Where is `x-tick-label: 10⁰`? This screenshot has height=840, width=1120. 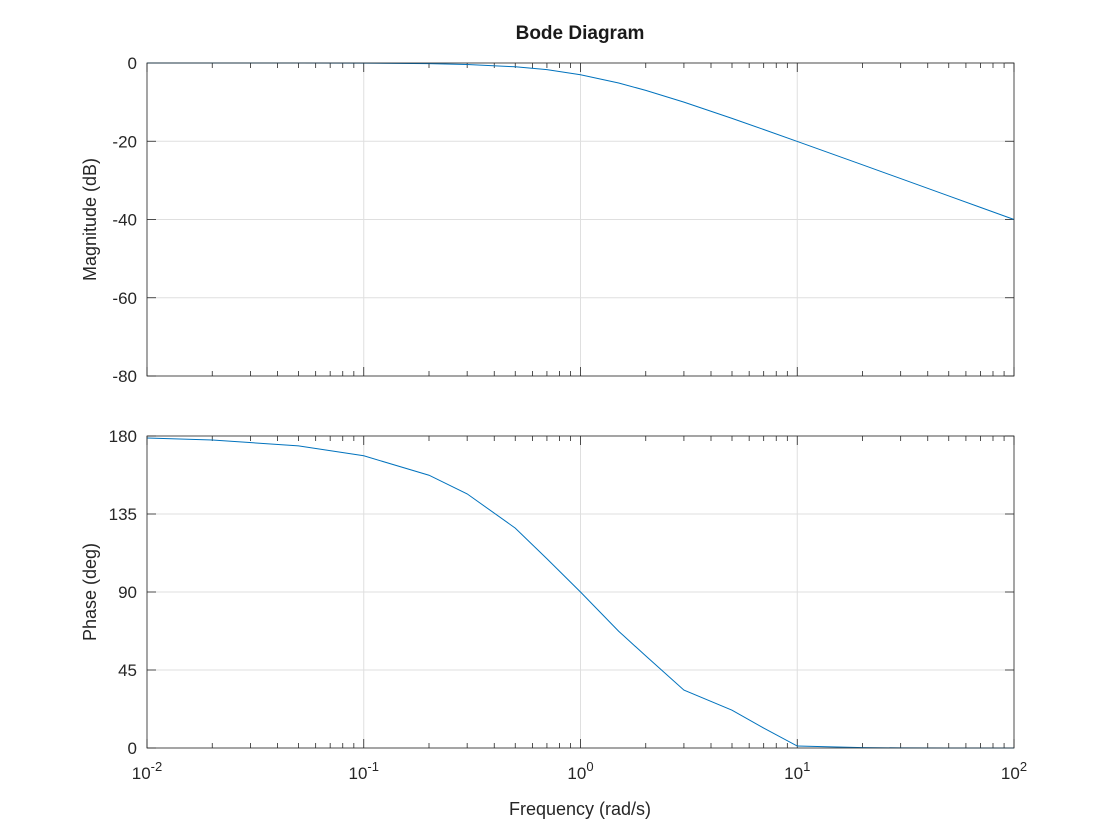 x-tick-label: 10⁰ is located at coordinates (580, 771).